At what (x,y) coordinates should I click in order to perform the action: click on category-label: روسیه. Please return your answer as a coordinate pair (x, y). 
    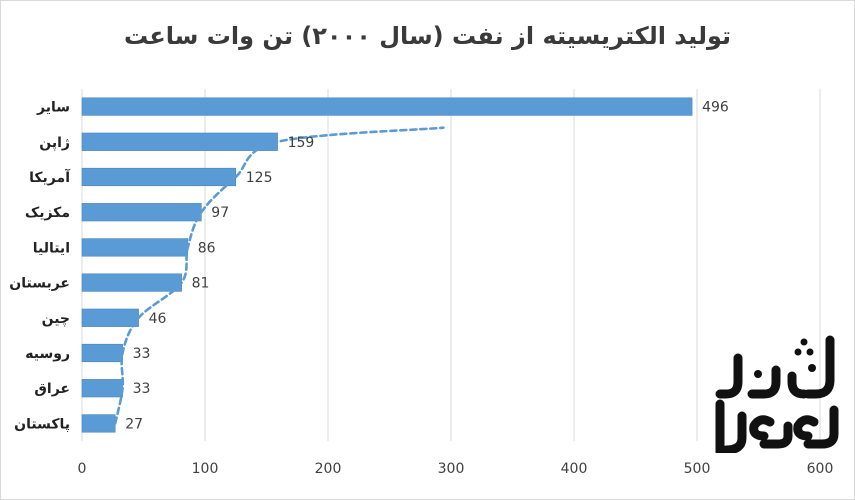
    Looking at the image, I should click on (47, 354).